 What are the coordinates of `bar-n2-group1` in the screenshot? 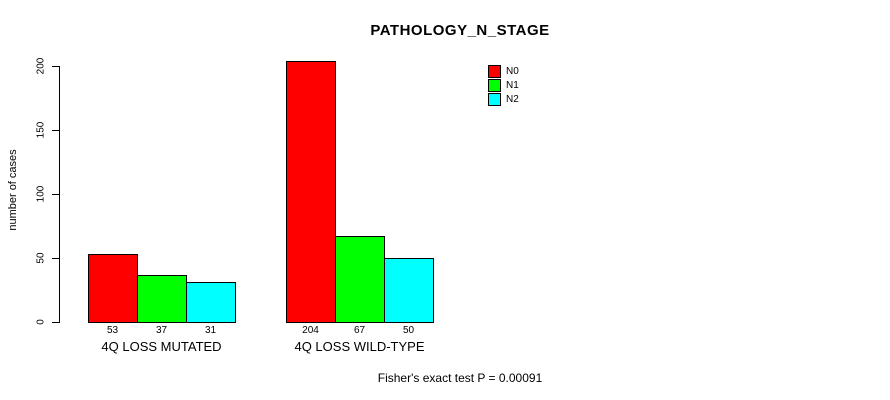 It's located at (211, 302).